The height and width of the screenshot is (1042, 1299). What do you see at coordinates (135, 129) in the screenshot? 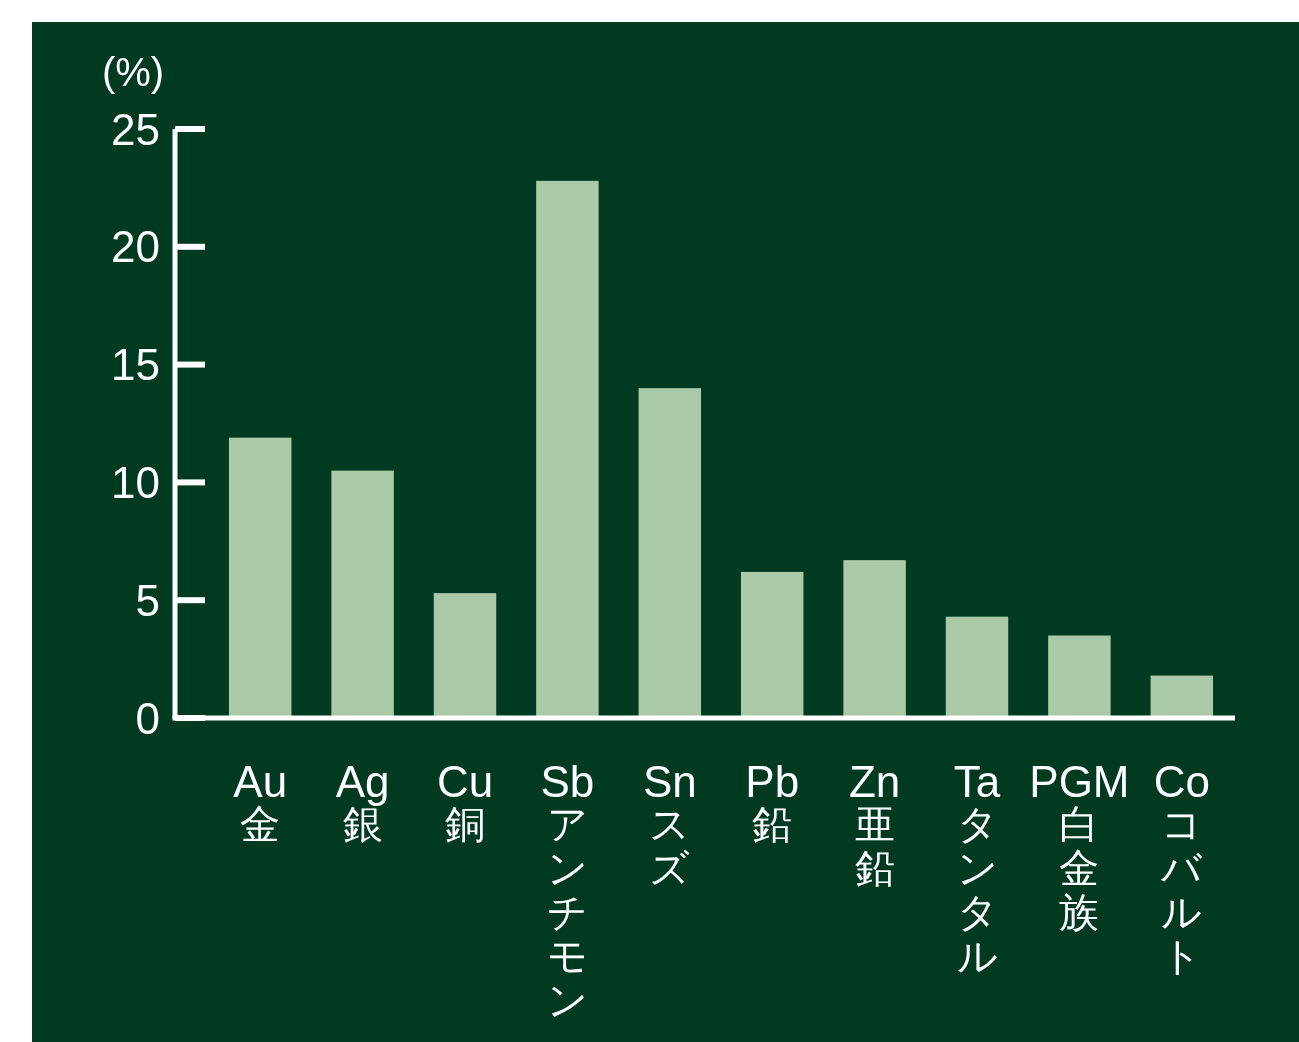
I see `y-tick-label: 25` at bounding box center [135, 129].